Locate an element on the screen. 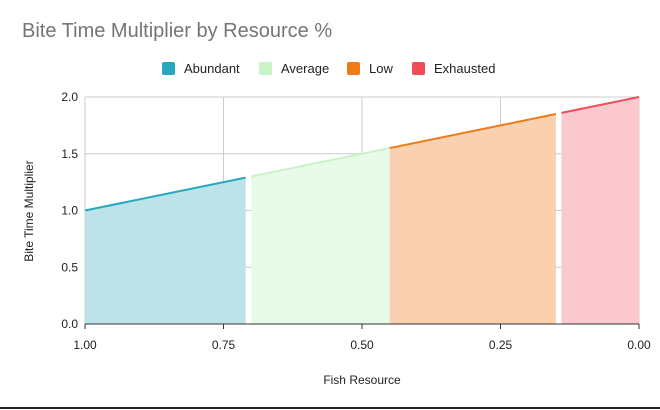 The image size is (660, 410). y-tick-label: 1.5 is located at coordinates (69, 154).